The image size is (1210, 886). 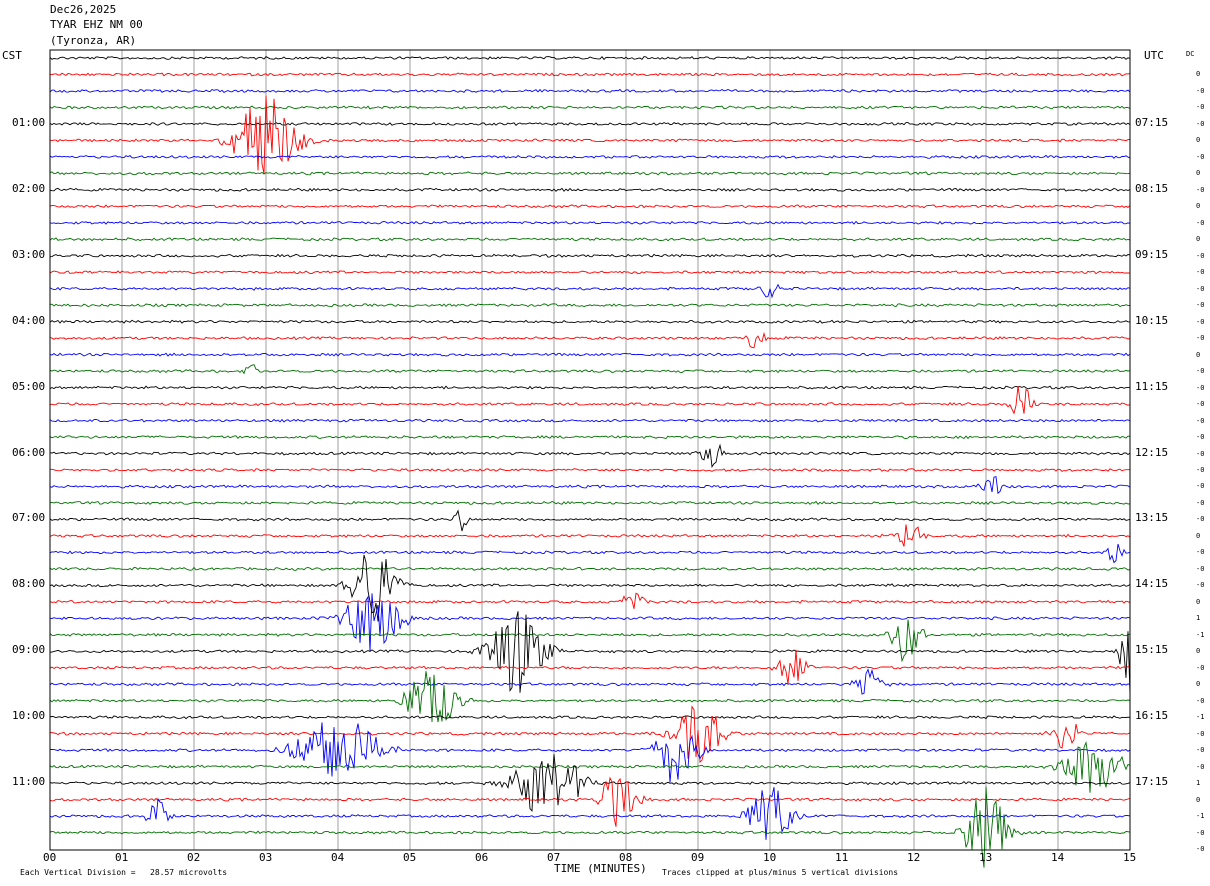 I want to click on right-time-label: 16:15, so click(x=1152, y=716).